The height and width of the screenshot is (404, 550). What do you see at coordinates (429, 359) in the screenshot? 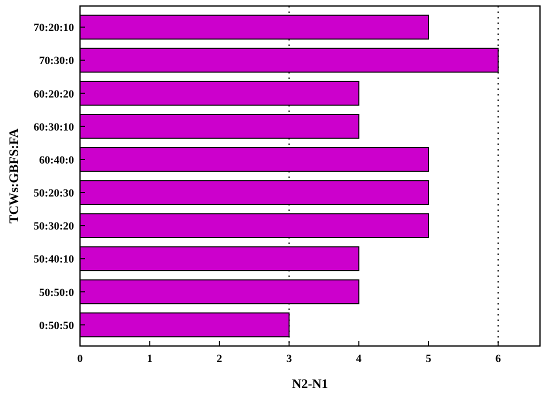
I see `x-tick-label: 5` at bounding box center [429, 359].